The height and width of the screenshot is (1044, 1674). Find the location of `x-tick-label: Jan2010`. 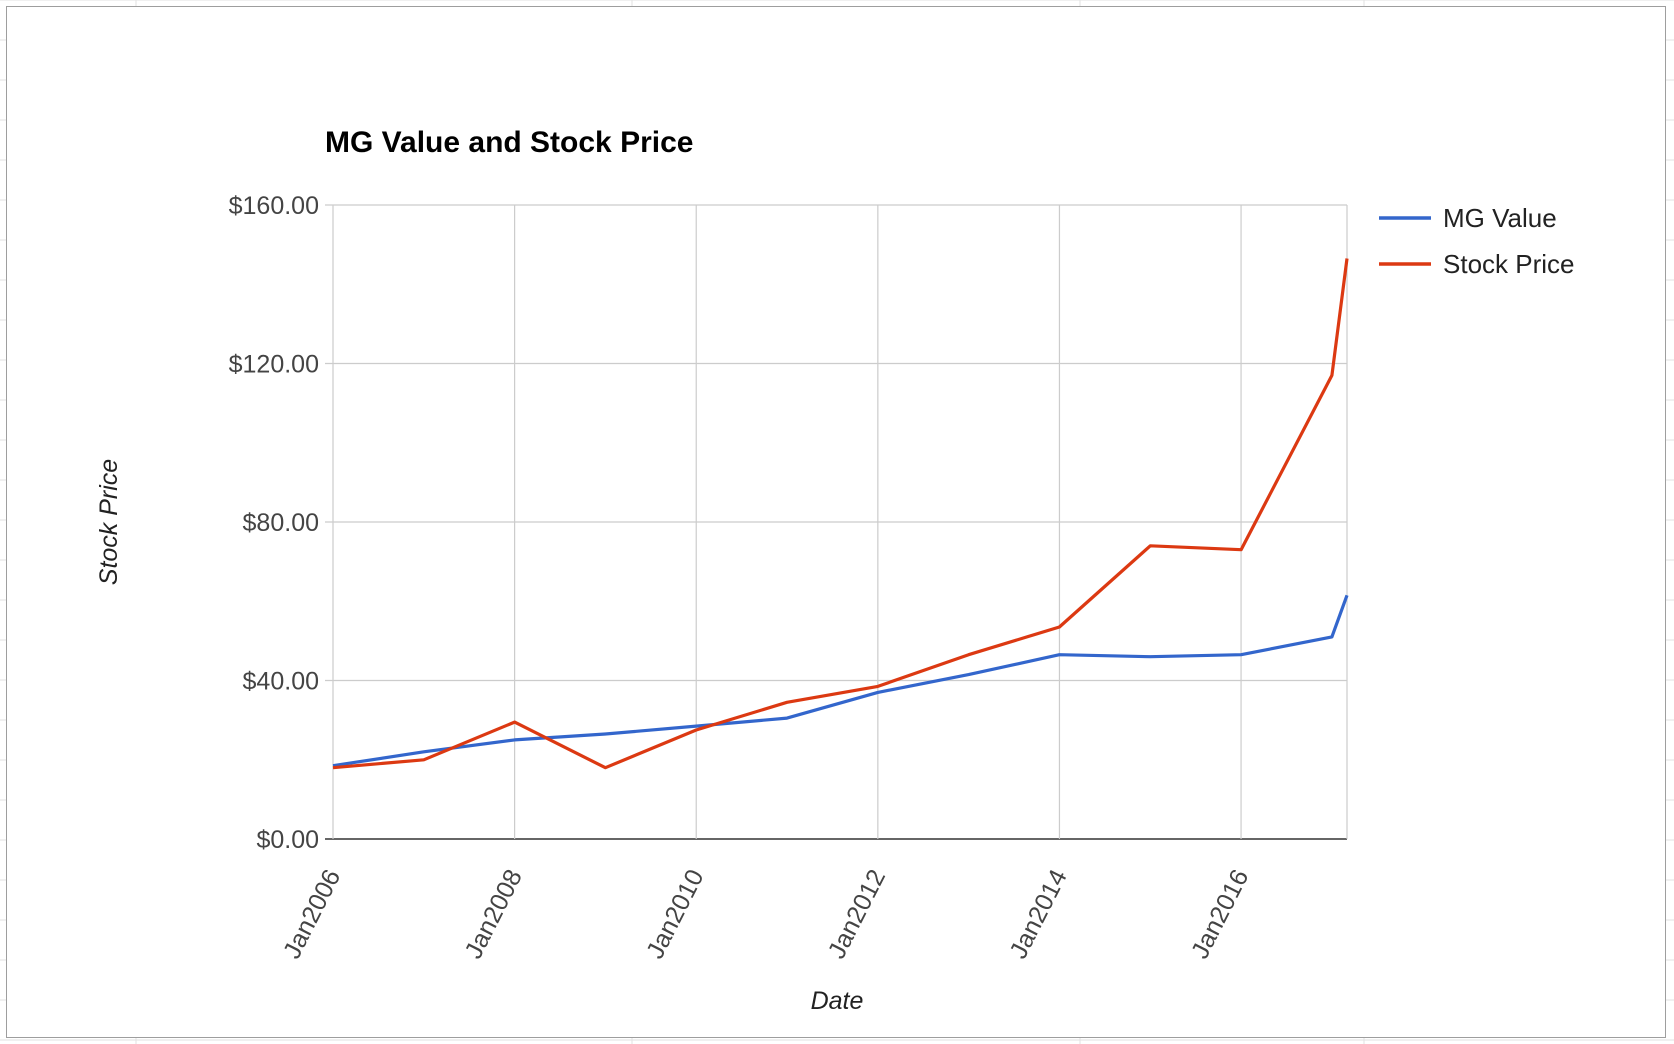

x-tick-label: Jan2010 is located at coordinates (675, 914).